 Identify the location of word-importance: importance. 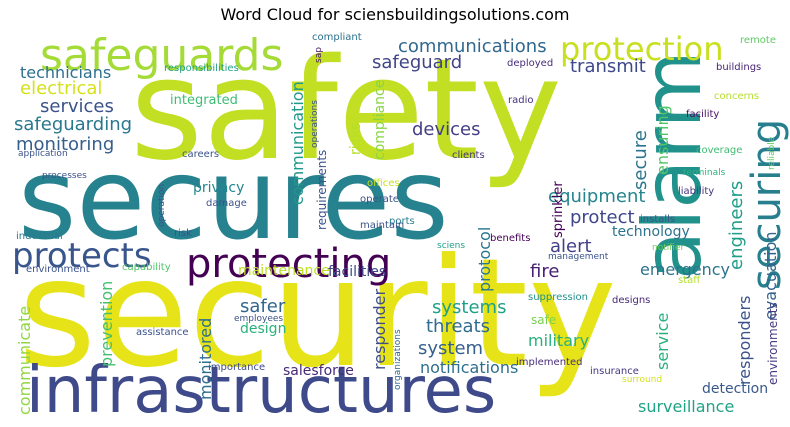
(236, 367).